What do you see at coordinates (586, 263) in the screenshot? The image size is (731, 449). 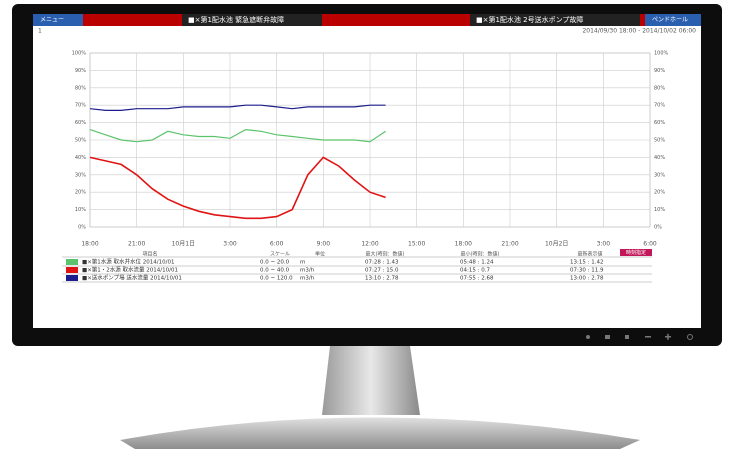 I see `table-cell: 13:15 : 1.42` at bounding box center [586, 263].